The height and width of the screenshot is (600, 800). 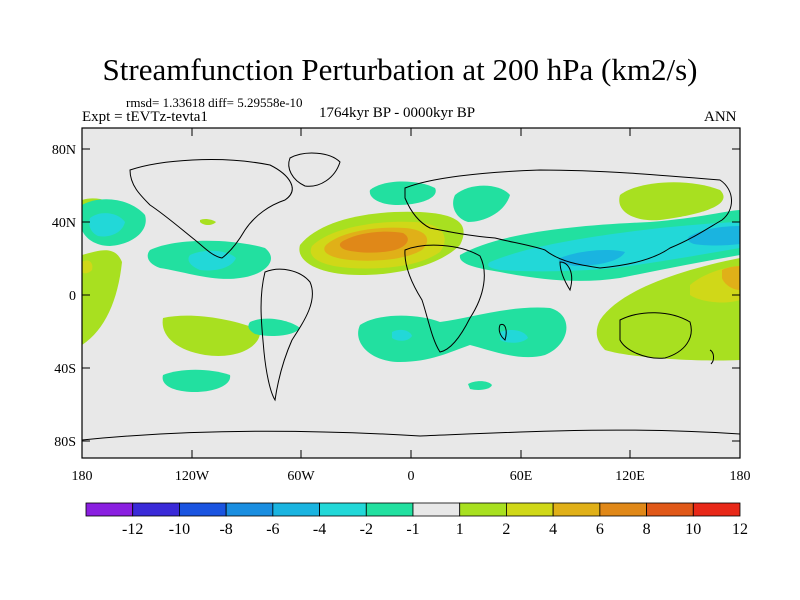 What do you see at coordinates (521, 476) in the screenshot?
I see `x-tick-label: 60E` at bounding box center [521, 476].